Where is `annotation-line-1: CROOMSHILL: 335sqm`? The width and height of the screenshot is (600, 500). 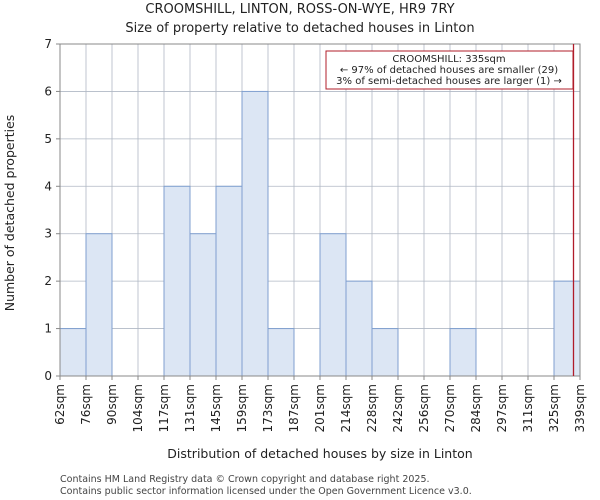
annotation-line-1: CROOMSHILL: 335sqm is located at coordinates (448, 59).